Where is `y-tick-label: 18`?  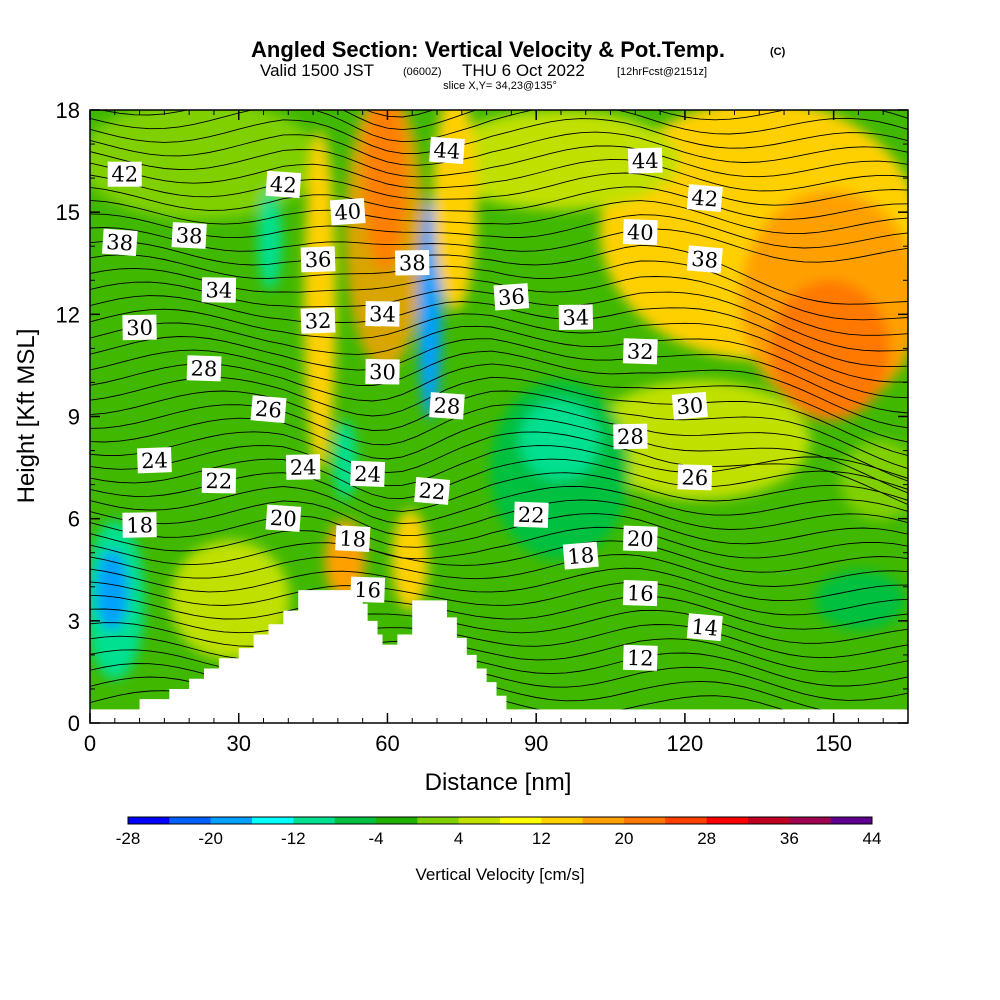 y-tick-label: 18 is located at coordinates (68, 110).